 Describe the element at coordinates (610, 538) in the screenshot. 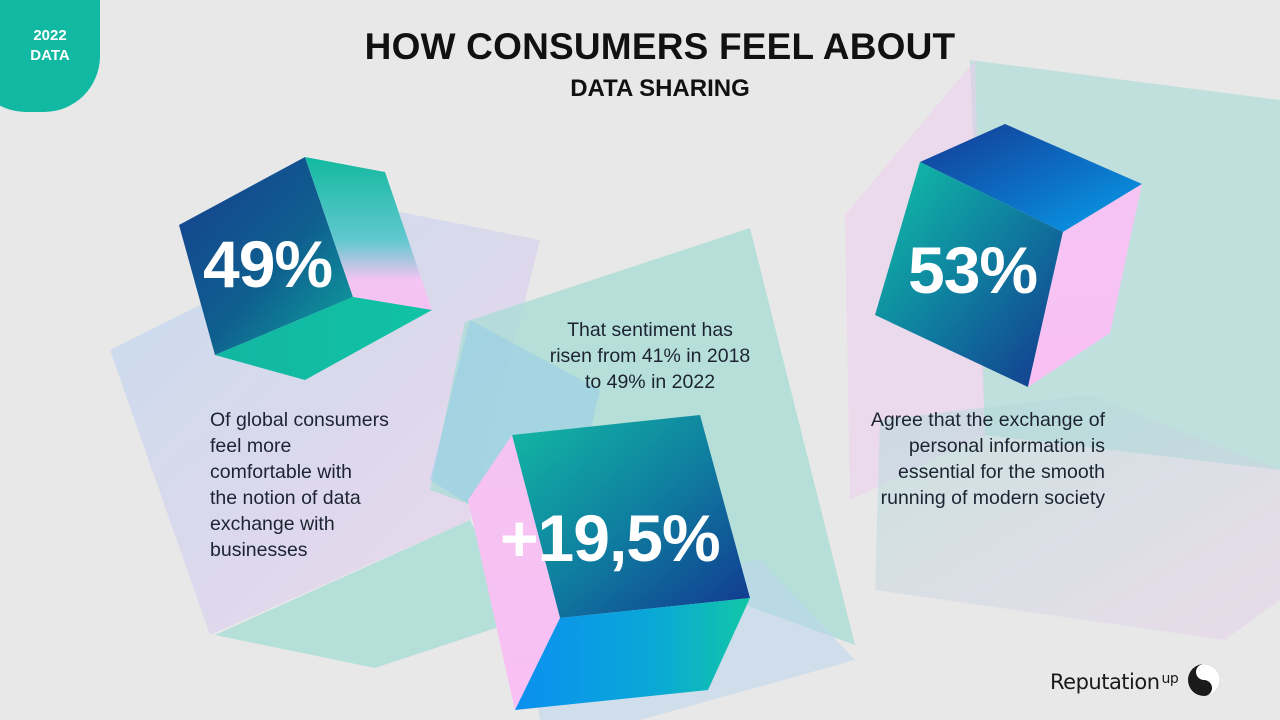

I see `stat-value-19-5: +19,5%` at that location.